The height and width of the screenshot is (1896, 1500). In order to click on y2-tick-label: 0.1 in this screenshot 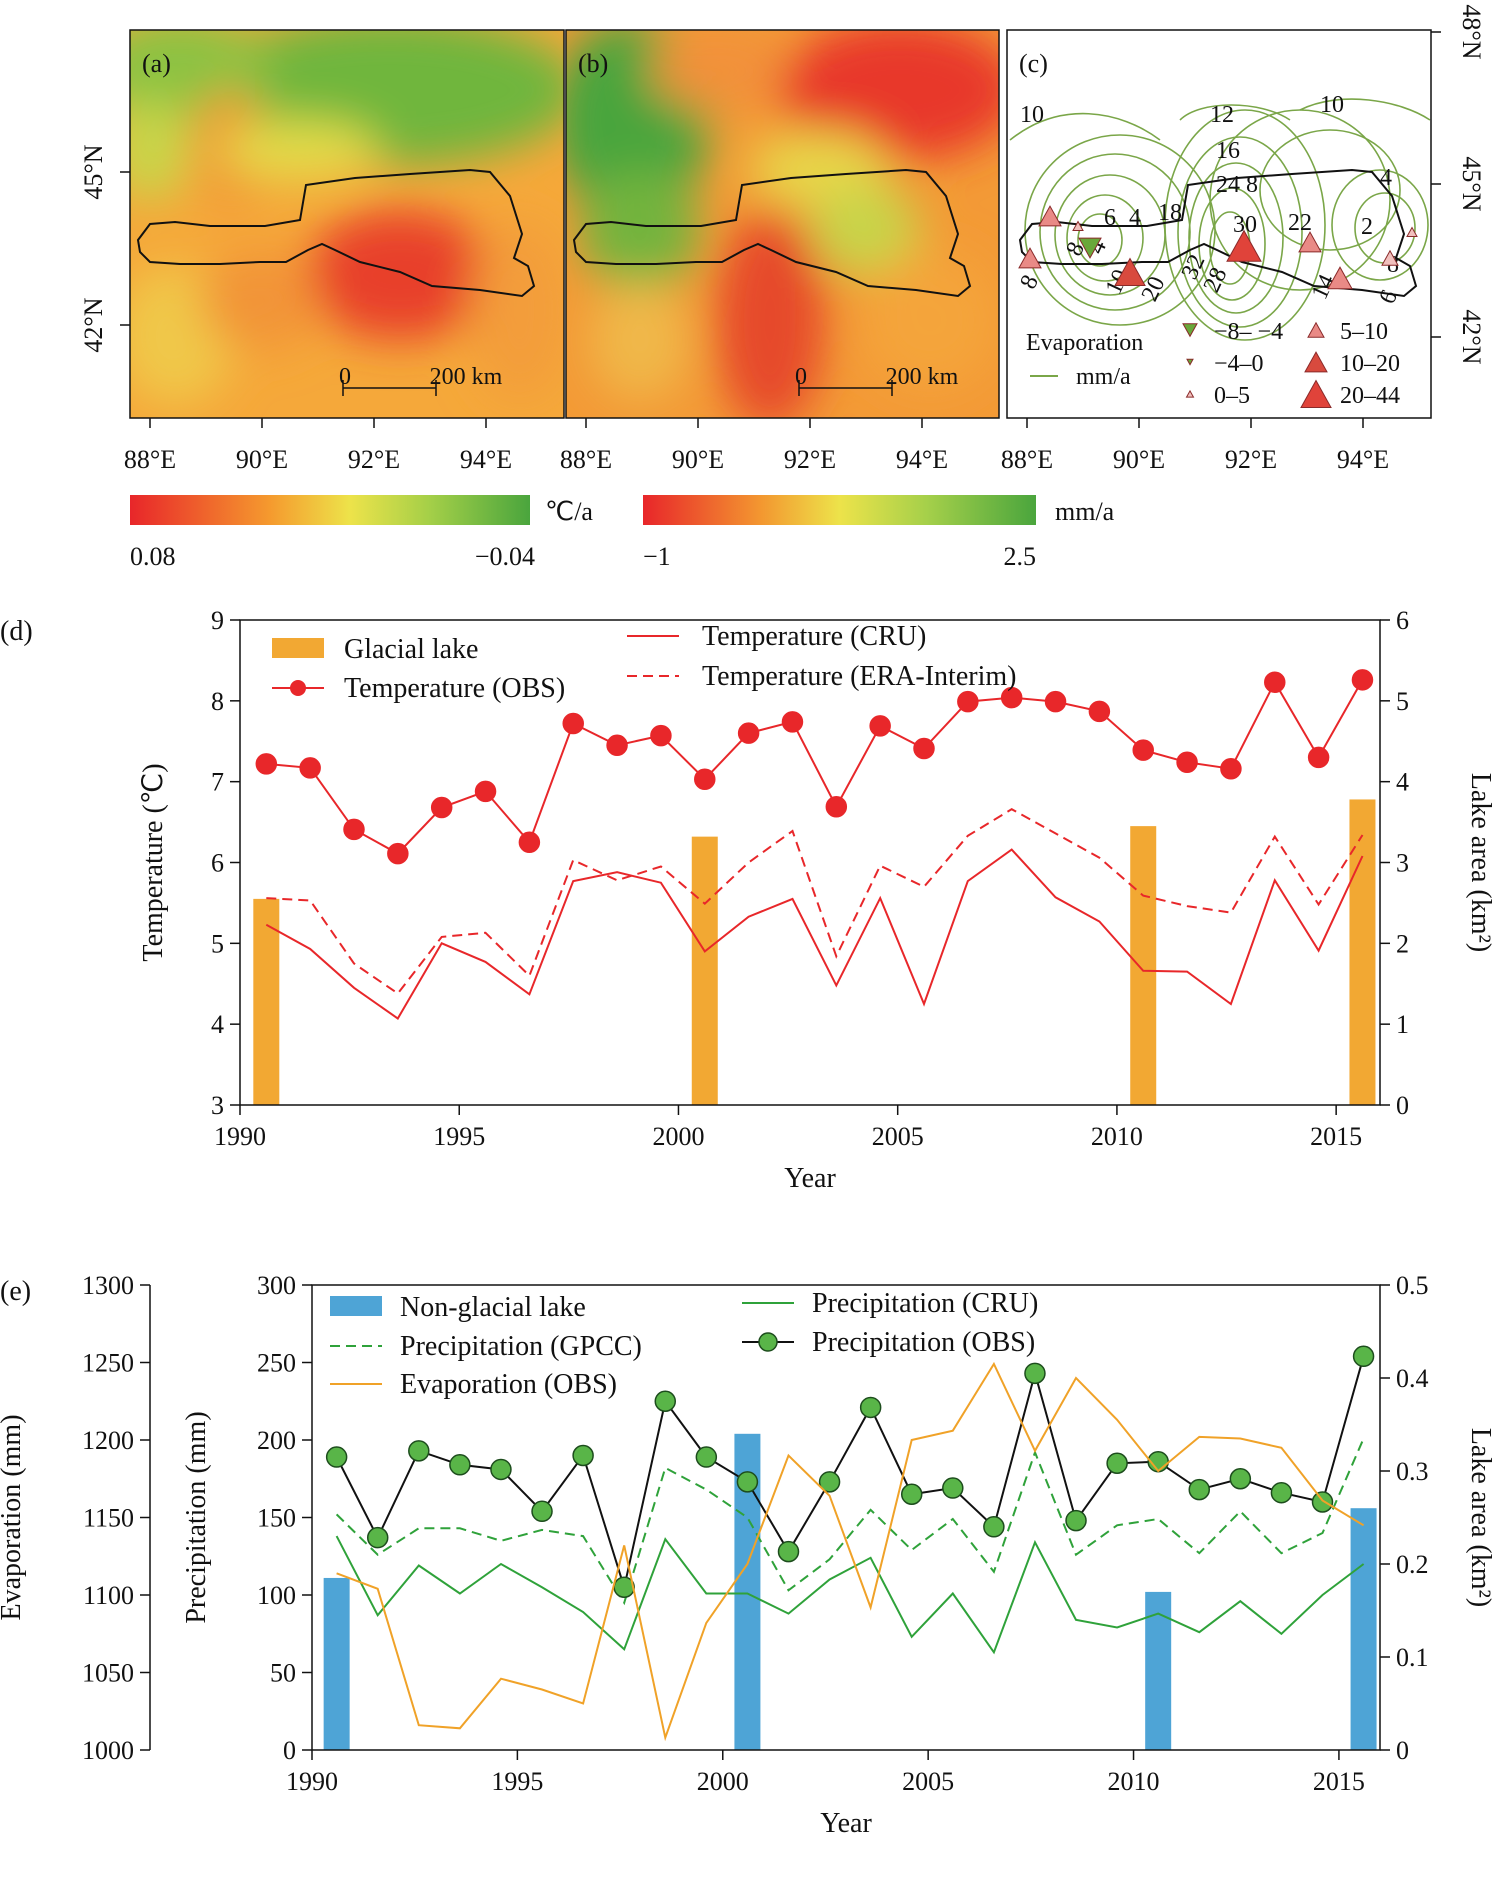, I will do `click(1412, 1657)`.